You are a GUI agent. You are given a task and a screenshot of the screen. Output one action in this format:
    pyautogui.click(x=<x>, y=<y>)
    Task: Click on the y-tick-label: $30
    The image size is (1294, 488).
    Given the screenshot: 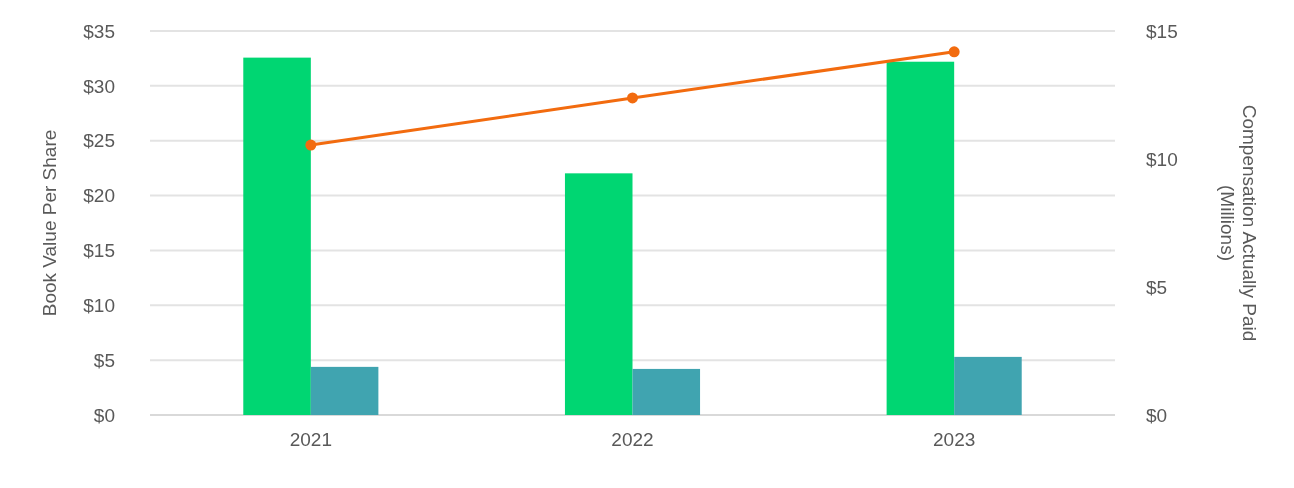 What is the action you would take?
    pyautogui.click(x=99, y=86)
    